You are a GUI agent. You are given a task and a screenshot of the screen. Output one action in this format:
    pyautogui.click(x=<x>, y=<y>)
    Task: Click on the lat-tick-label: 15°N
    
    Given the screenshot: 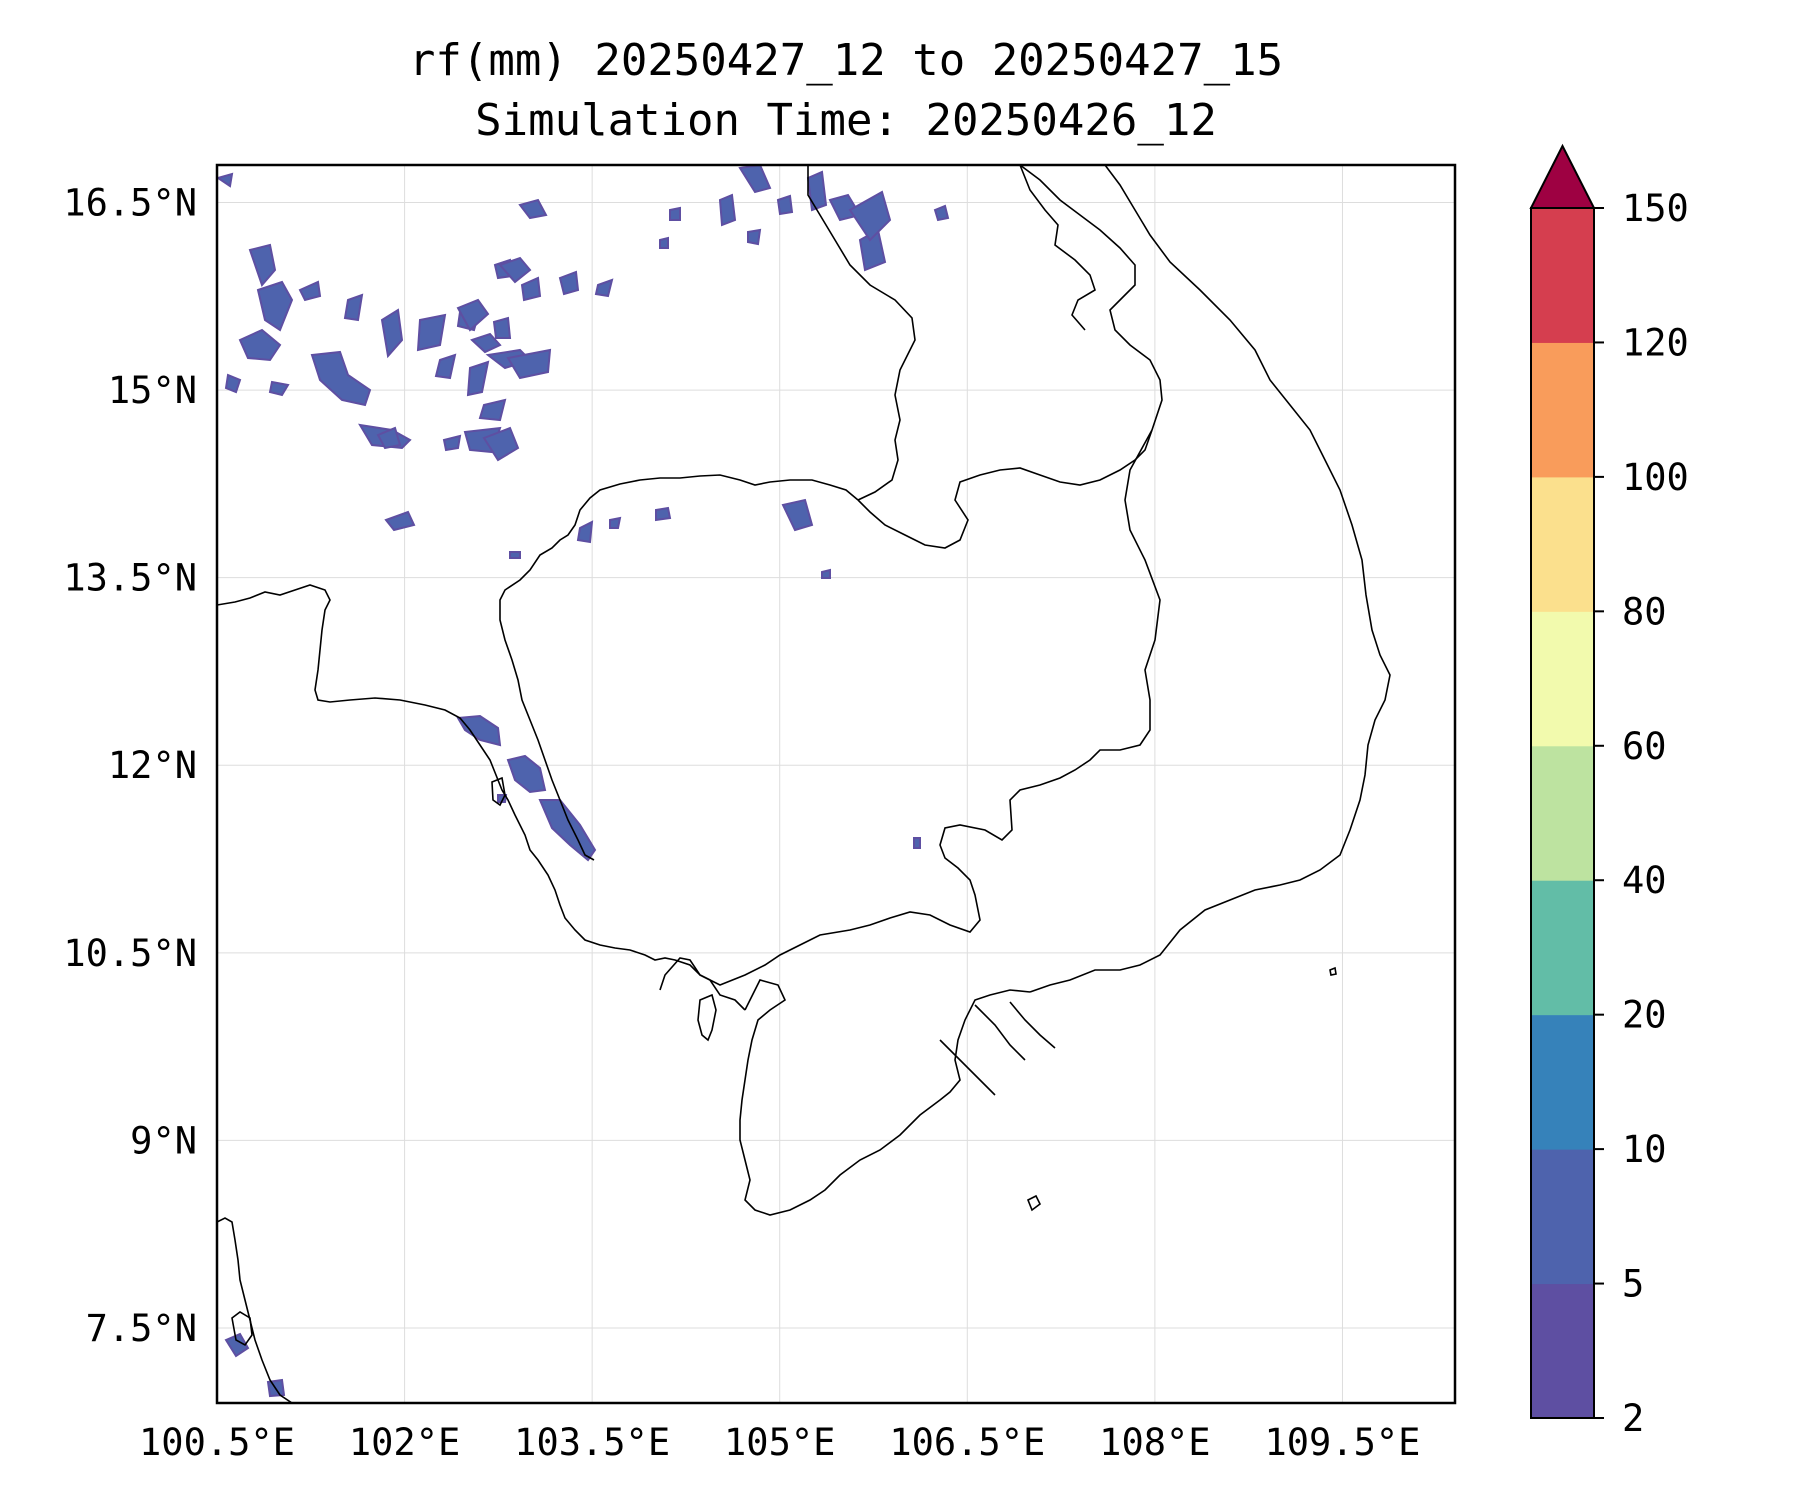 What is the action you would take?
    pyautogui.click(x=152, y=390)
    